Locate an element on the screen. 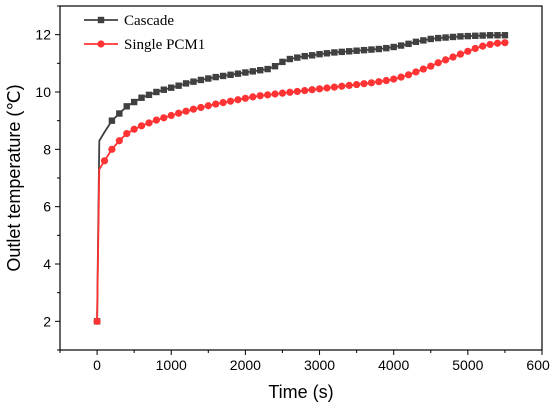  x-tick-label: 2000 is located at coordinates (245, 365).